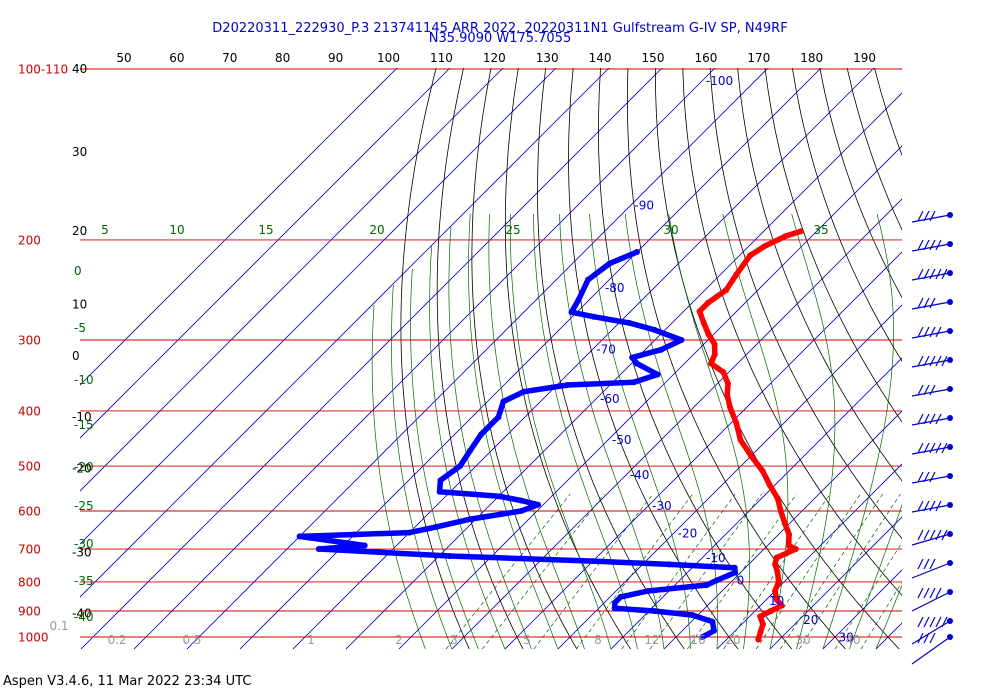 This screenshot has width=1000, height=700. What do you see at coordinates (29, 511) in the screenshot?
I see `pressure-label: 600` at bounding box center [29, 511].